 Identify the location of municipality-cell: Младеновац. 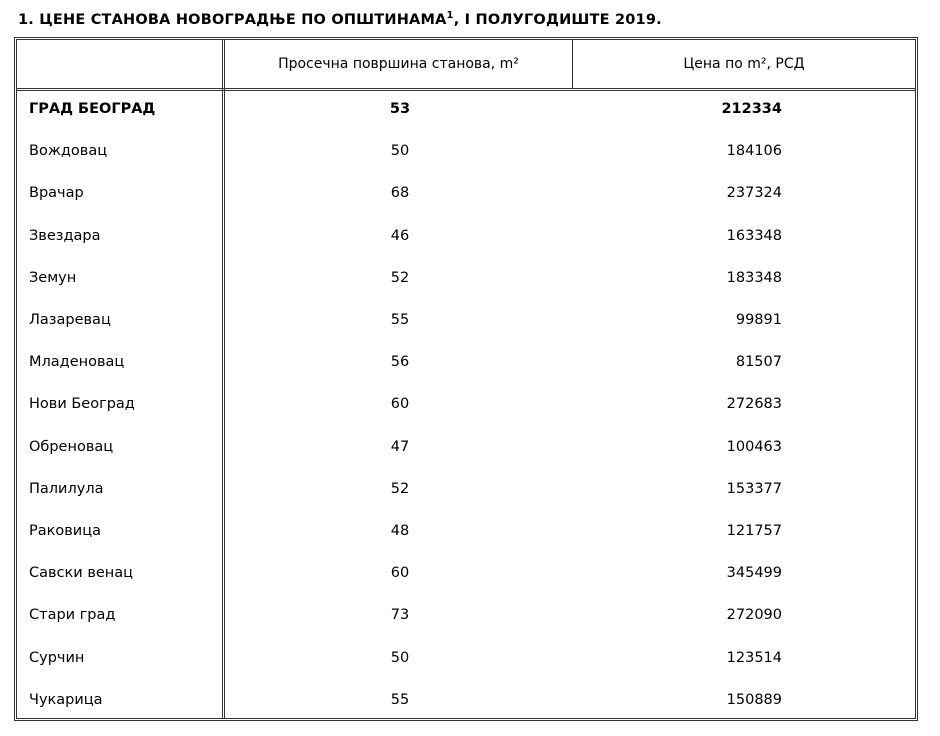
(77, 362).